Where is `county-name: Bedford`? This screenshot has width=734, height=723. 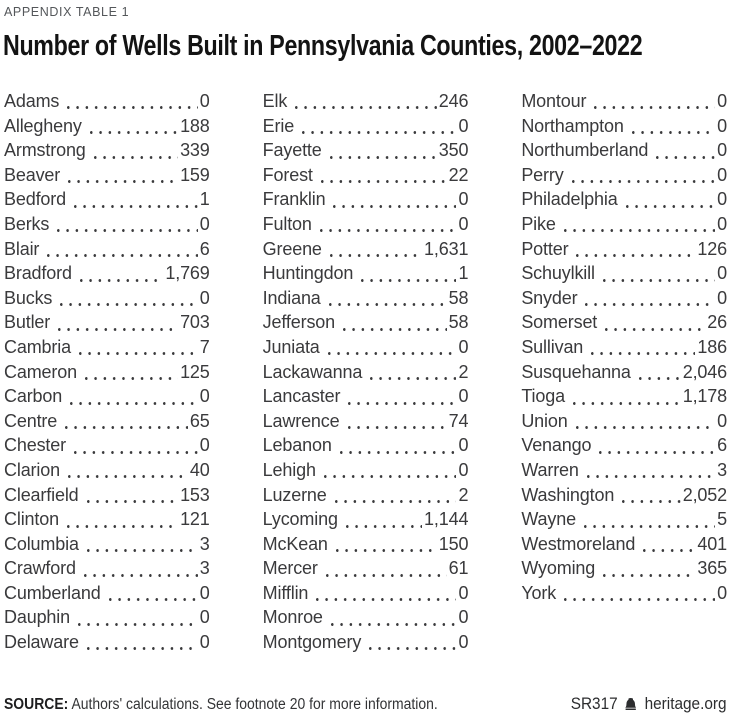
county-name: Bedford is located at coordinates (35, 199).